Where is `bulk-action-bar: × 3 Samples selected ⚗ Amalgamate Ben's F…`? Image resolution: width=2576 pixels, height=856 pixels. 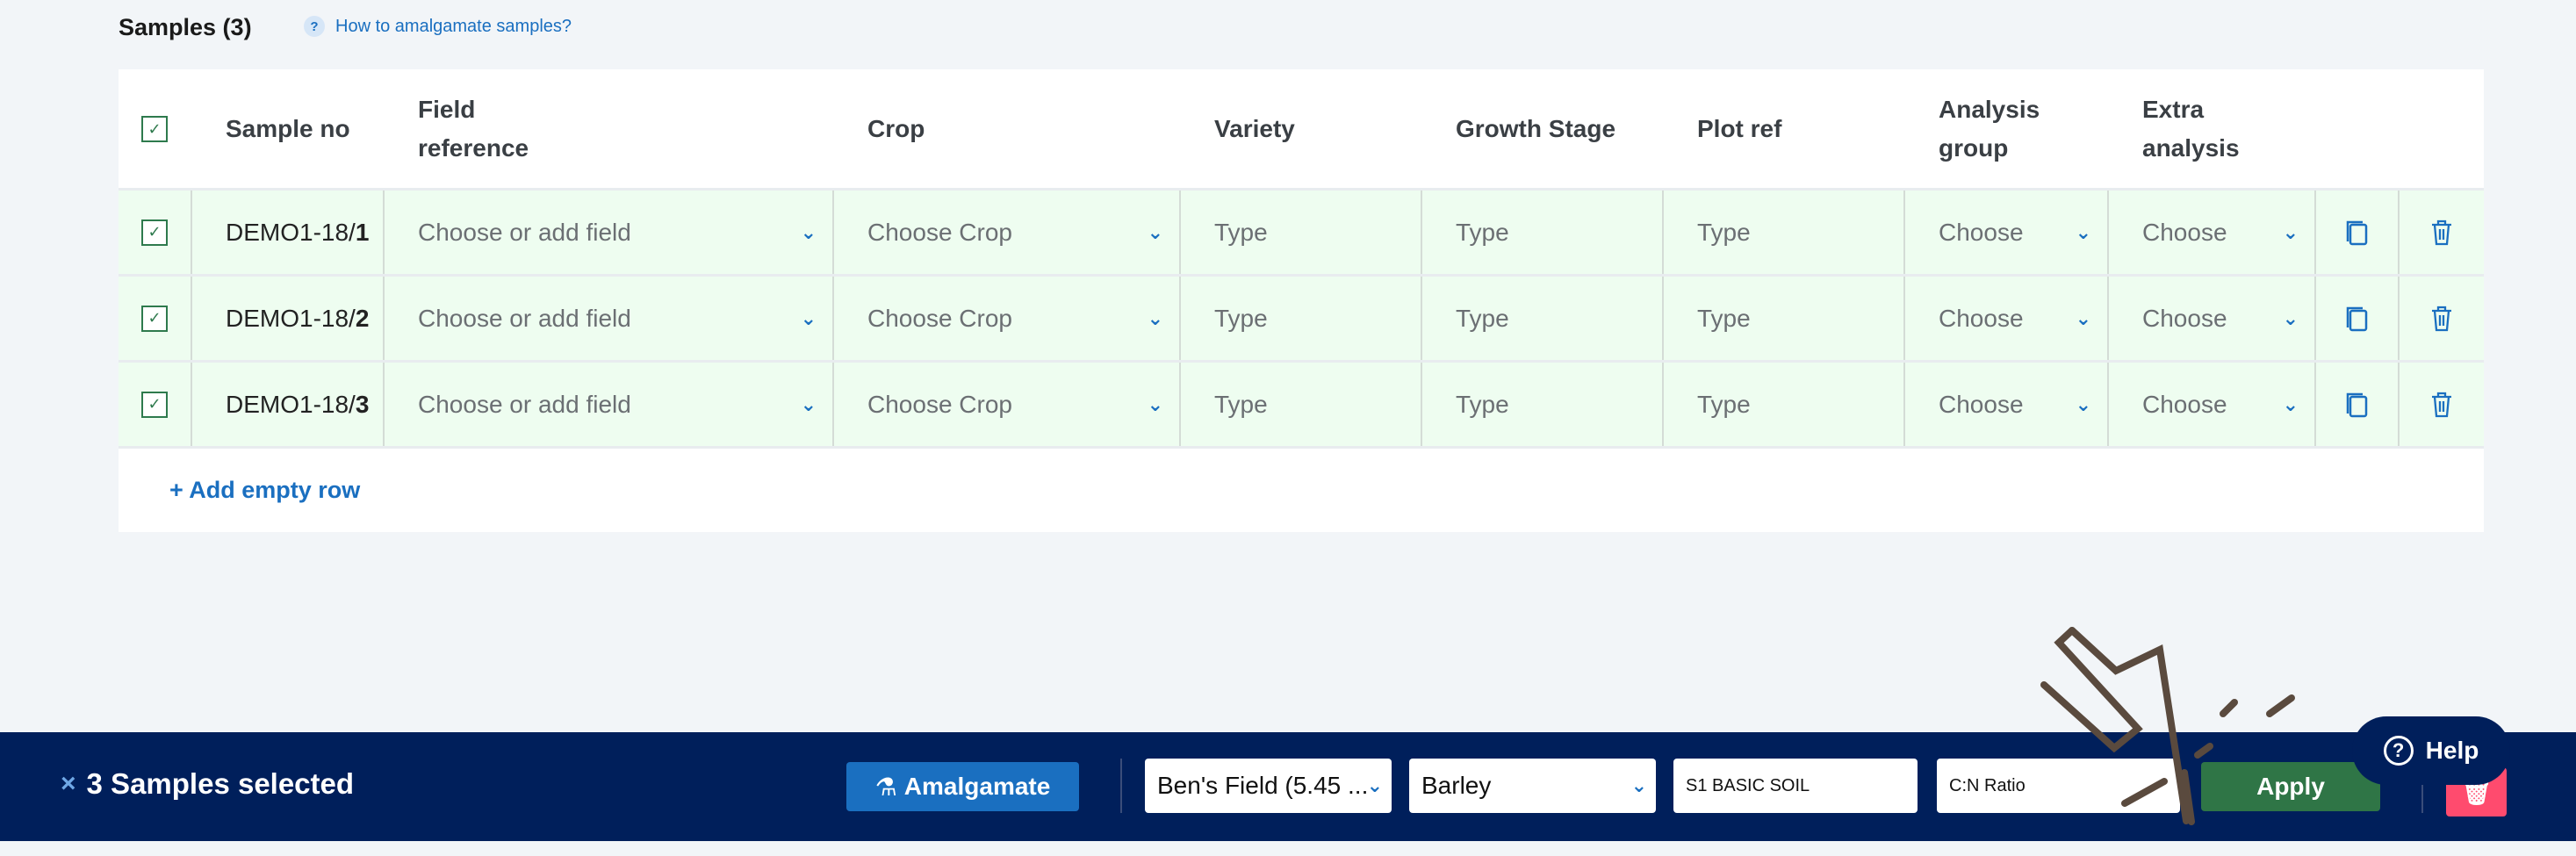
bulk-action-bar: × 3 Samples selected ⚗ Amalgamate Ben's F… is located at coordinates (1288, 786).